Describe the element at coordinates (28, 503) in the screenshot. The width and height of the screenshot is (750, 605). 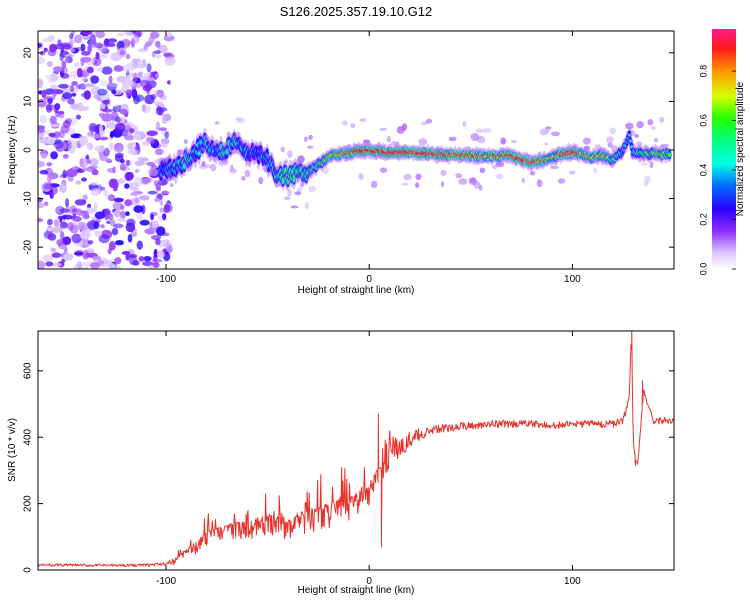
I see `y-tick-label: 200` at that location.